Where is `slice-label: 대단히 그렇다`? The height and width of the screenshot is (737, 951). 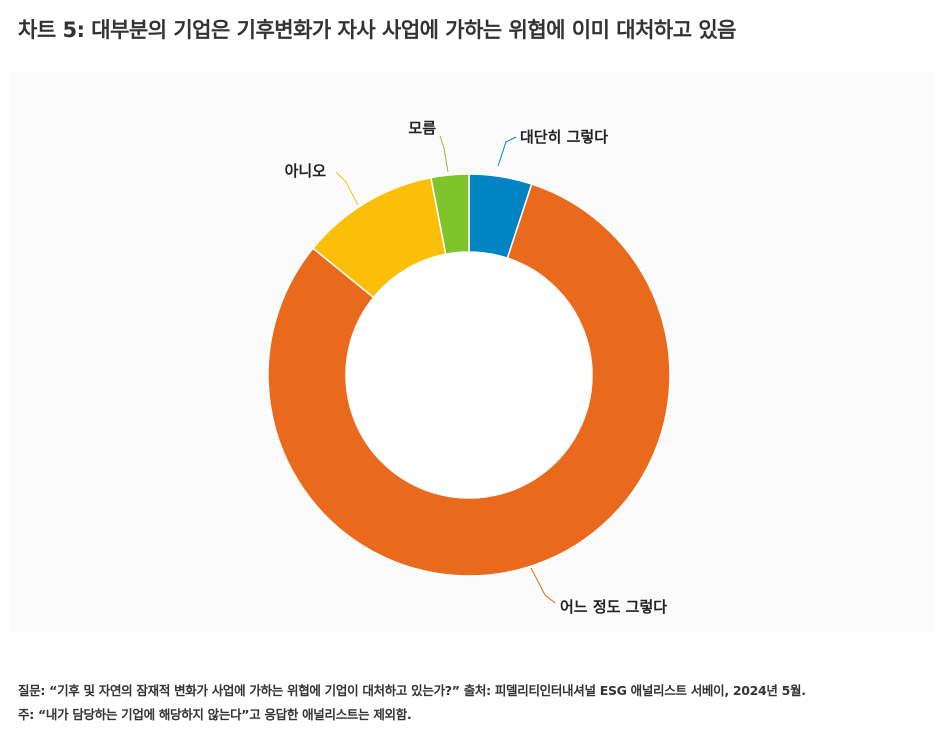
slice-label: 대단히 그렇다 is located at coordinates (564, 137).